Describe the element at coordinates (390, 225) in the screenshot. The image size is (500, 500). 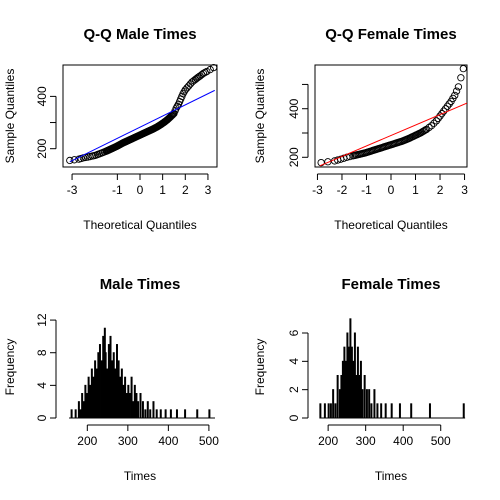
I see `x-axis-label: Theoretical Quantiles` at that location.